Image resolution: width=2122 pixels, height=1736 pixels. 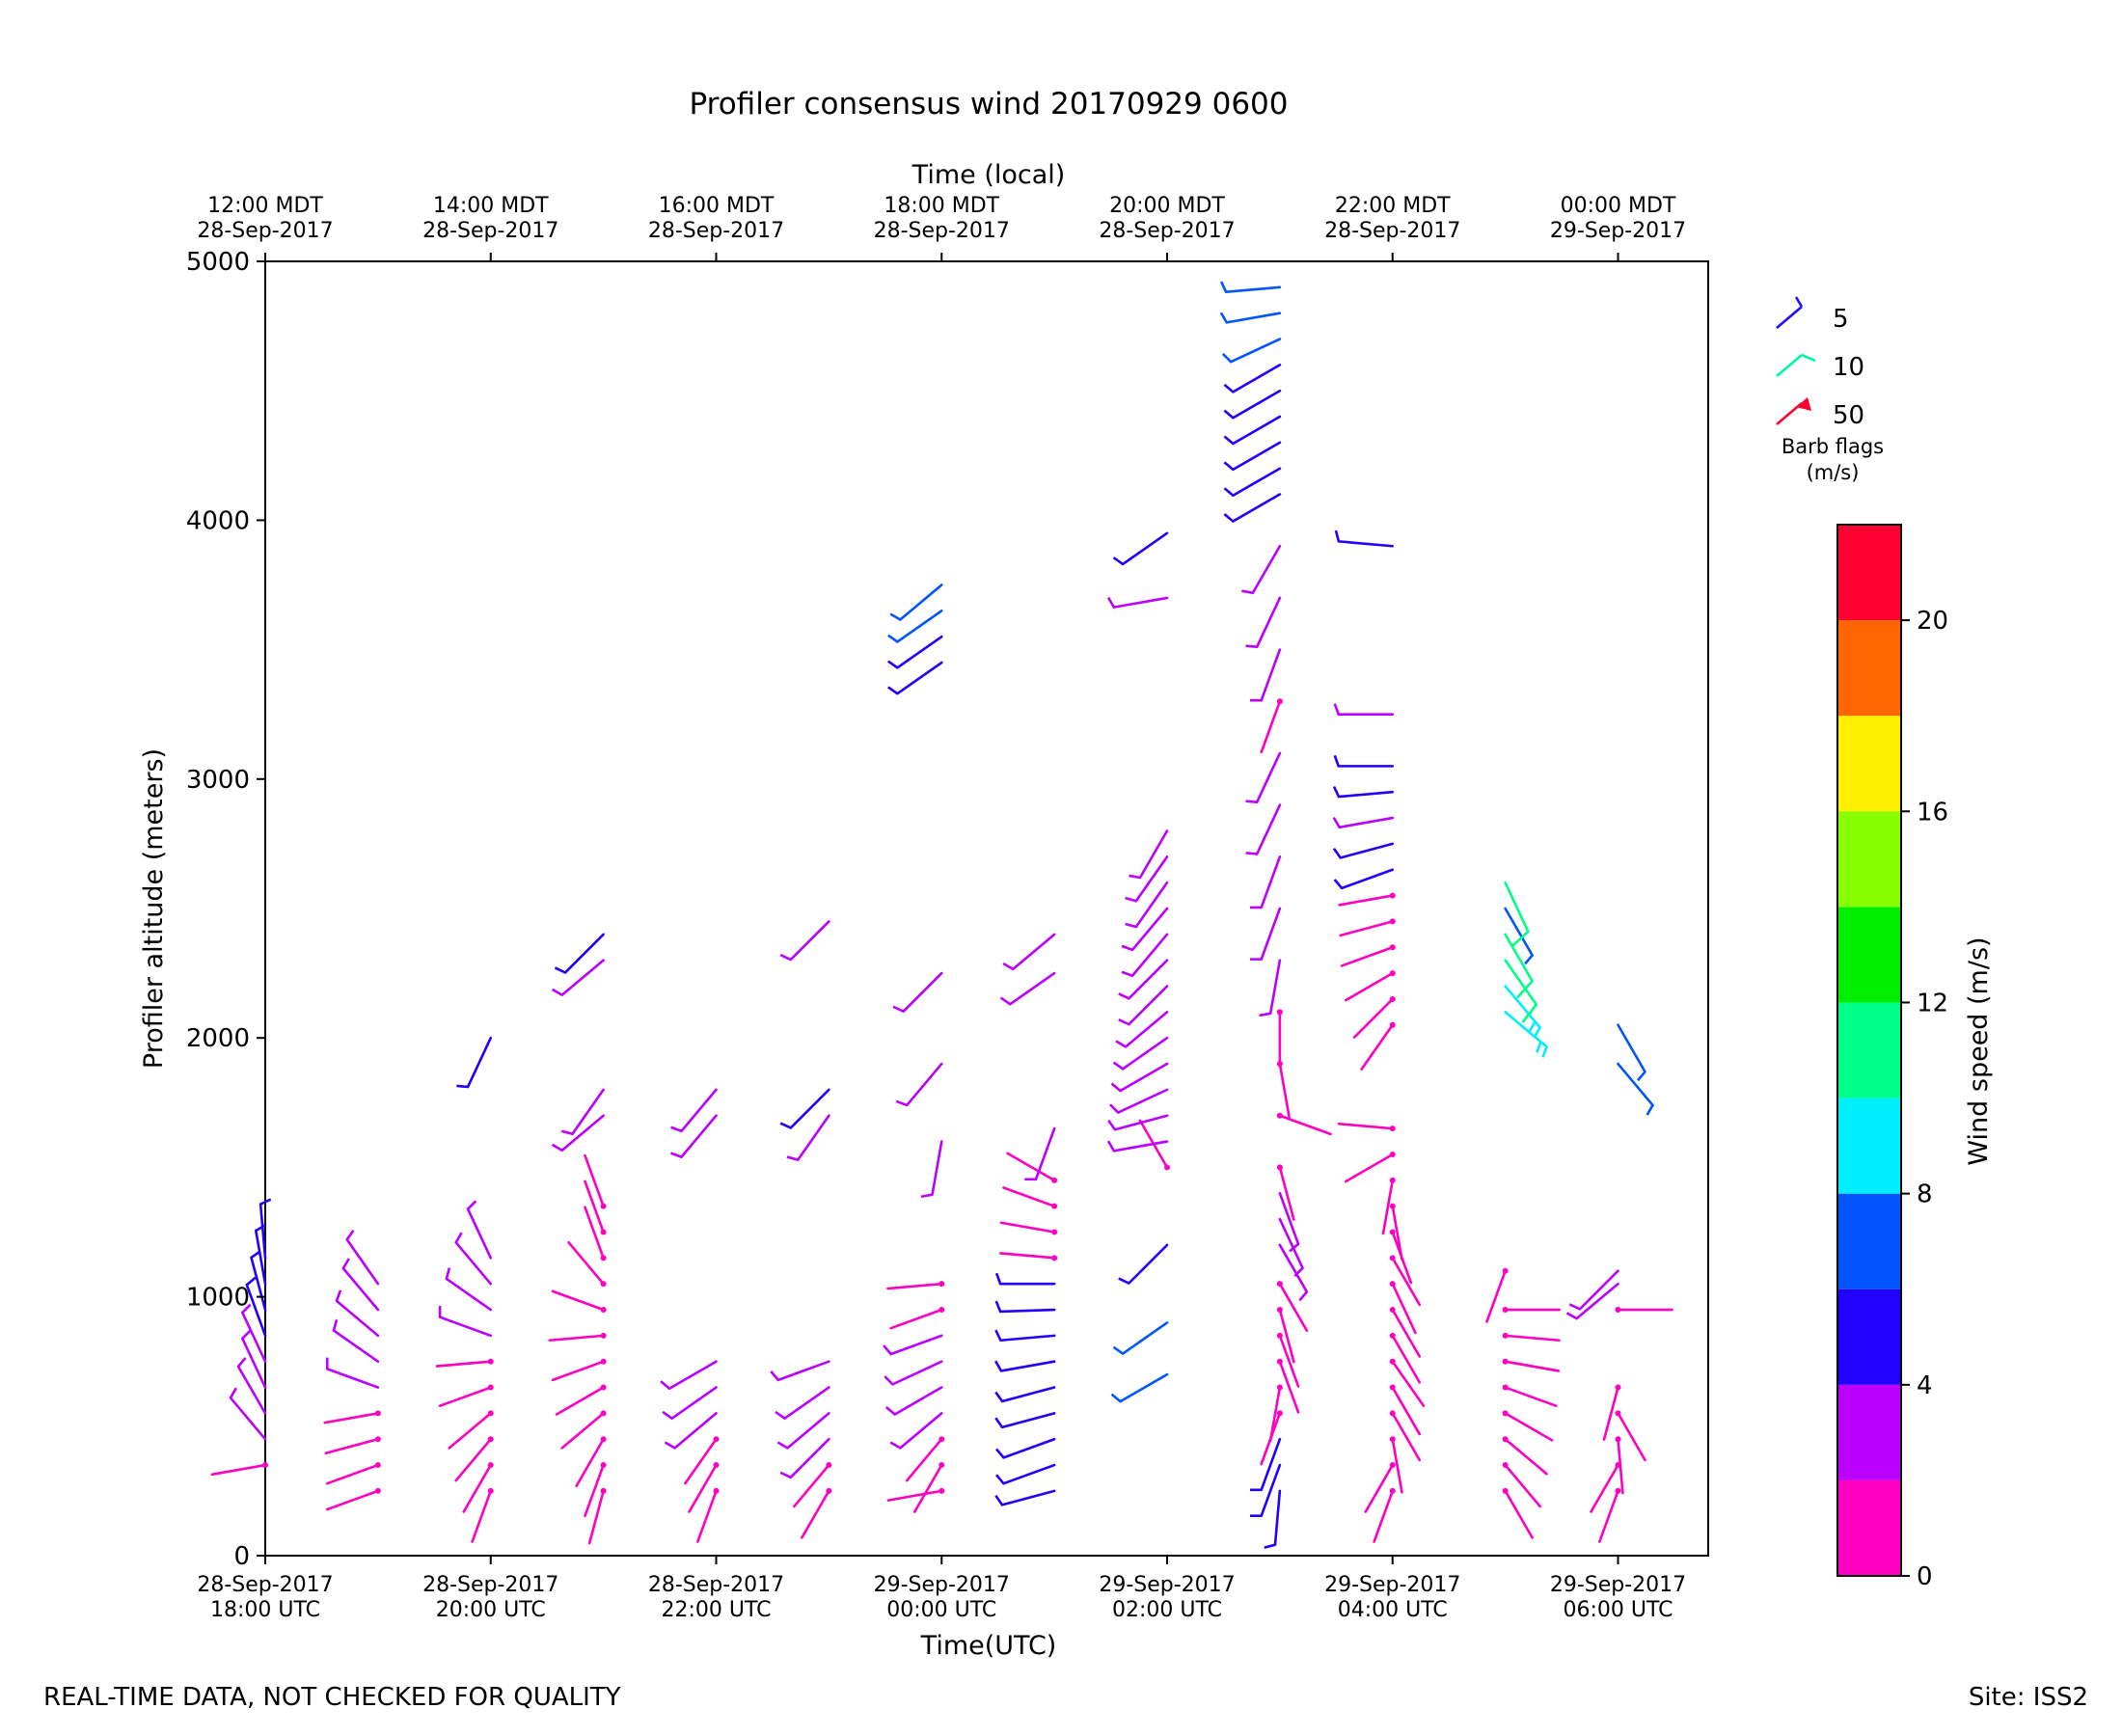 What do you see at coordinates (942, 1585) in the screenshot?
I see `x-tick-label-date: 29-Sep-2017` at bounding box center [942, 1585].